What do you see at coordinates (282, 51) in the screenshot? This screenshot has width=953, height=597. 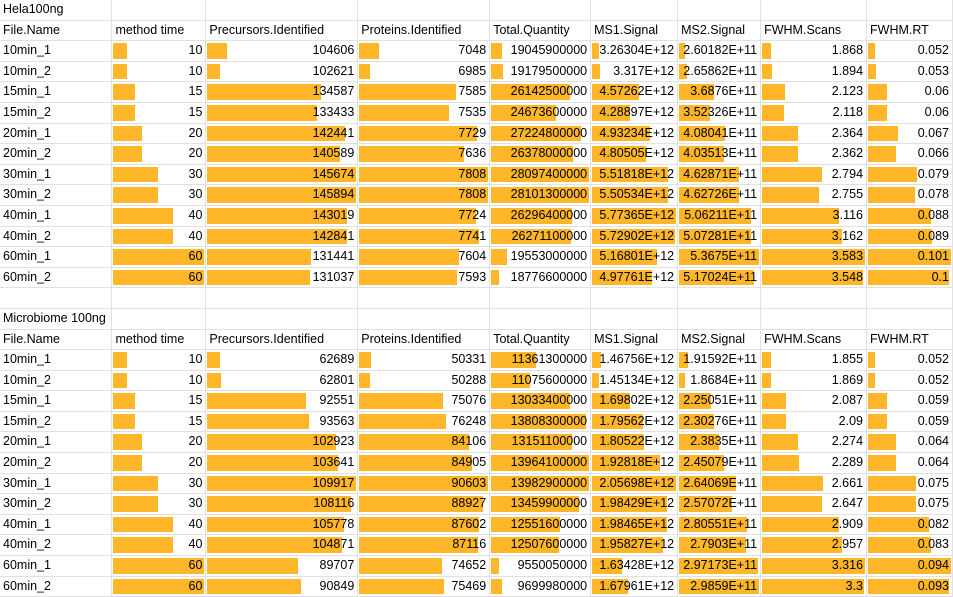 I see `value-cell: 104606` at bounding box center [282, 51].